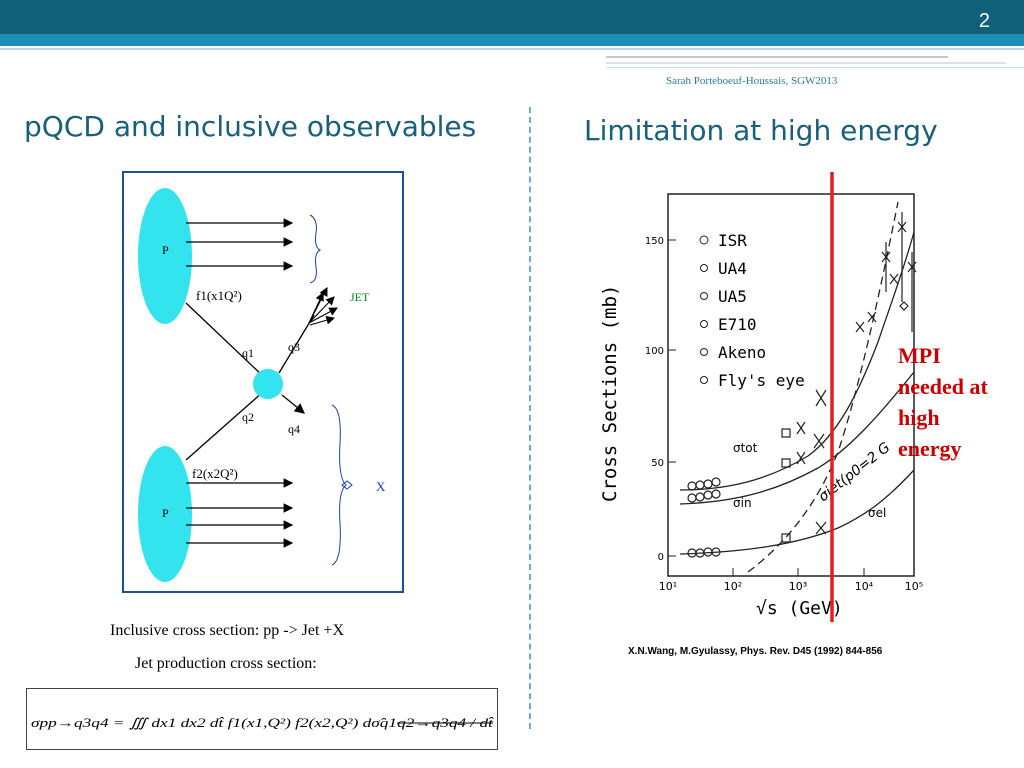  I want to click on y-tick-label: 50, so click(657, 463).